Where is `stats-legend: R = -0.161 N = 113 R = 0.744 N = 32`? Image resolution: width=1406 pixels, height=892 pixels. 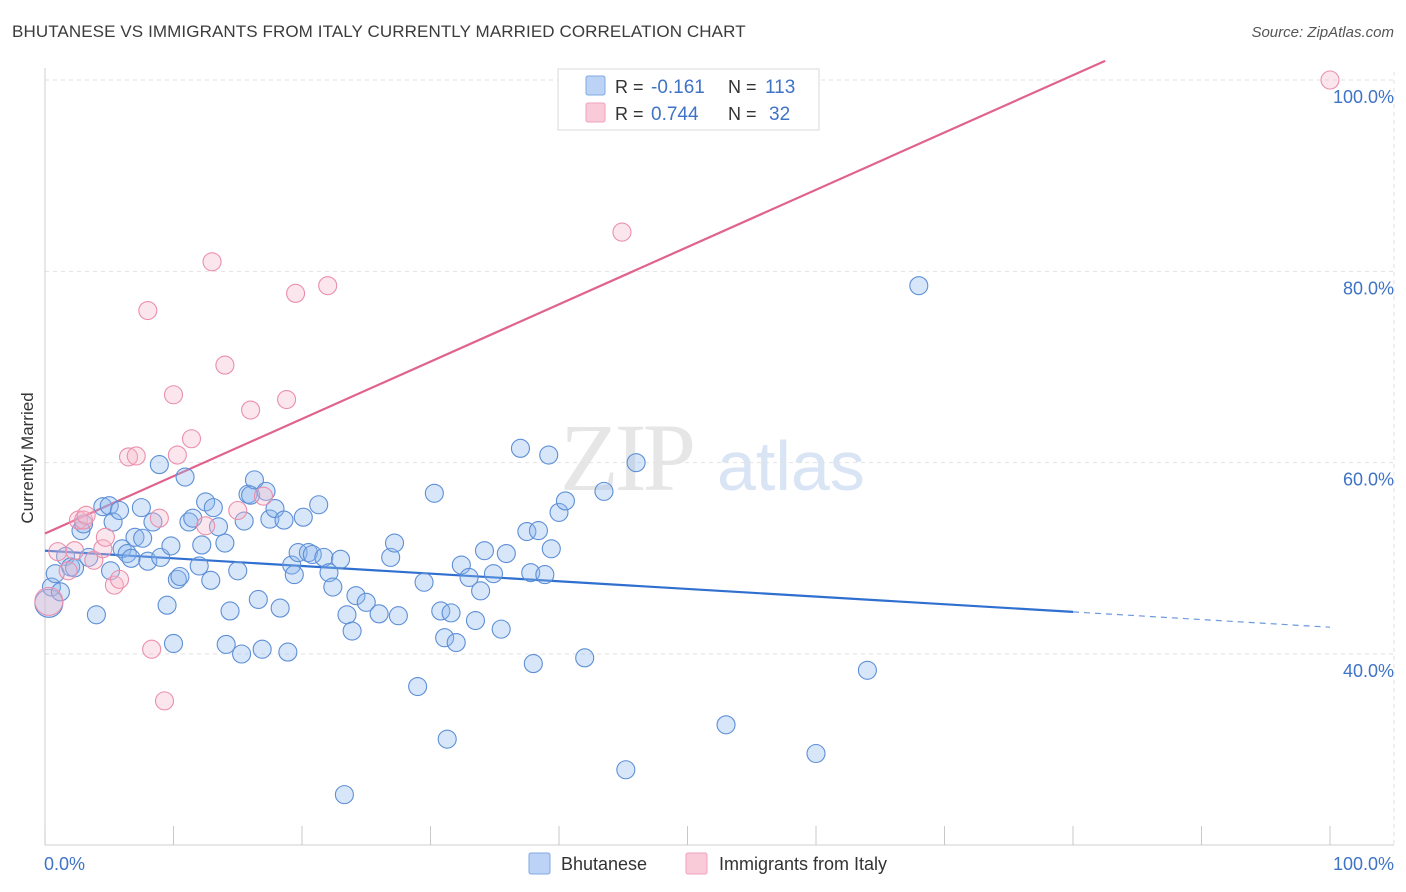
stats-legend: R = -0.161 N = 113 R = 0.744 N = 32 is located at coordinates (688, 99).